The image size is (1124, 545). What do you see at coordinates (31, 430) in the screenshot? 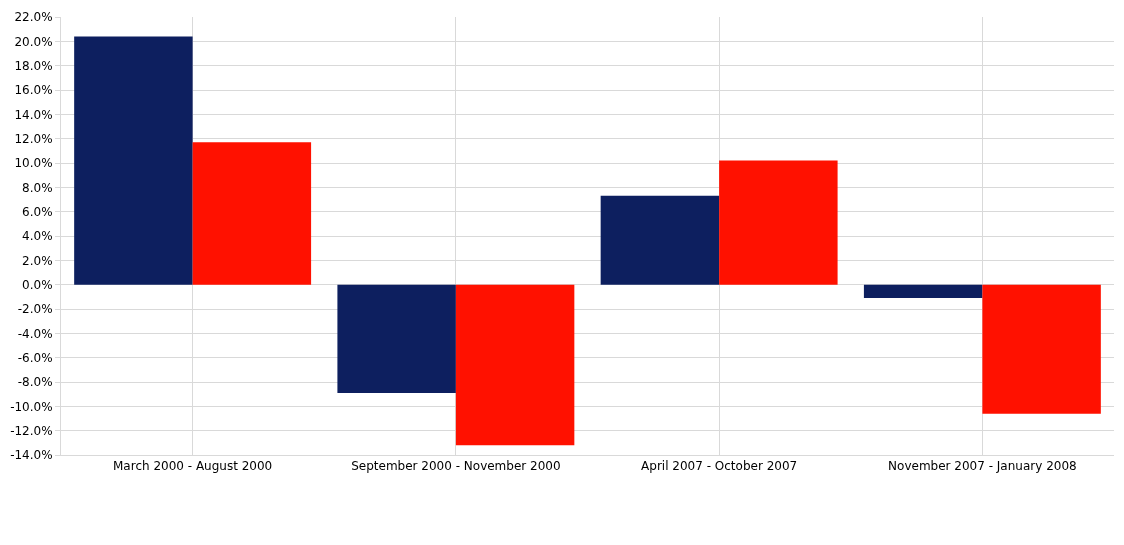
I see `y-tick-label: -12.0%` at bounding box center [31, 430].